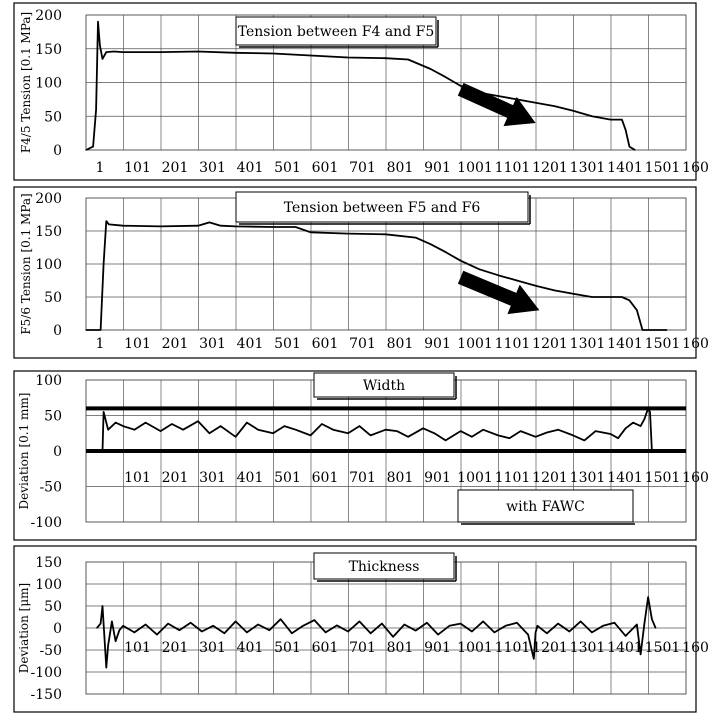 This screenshot has width=709, height=715. What do you see at coordinates (46, 523) in the screenshot?
I see `y-tick-label: -100` at bounding box center [46, 523].